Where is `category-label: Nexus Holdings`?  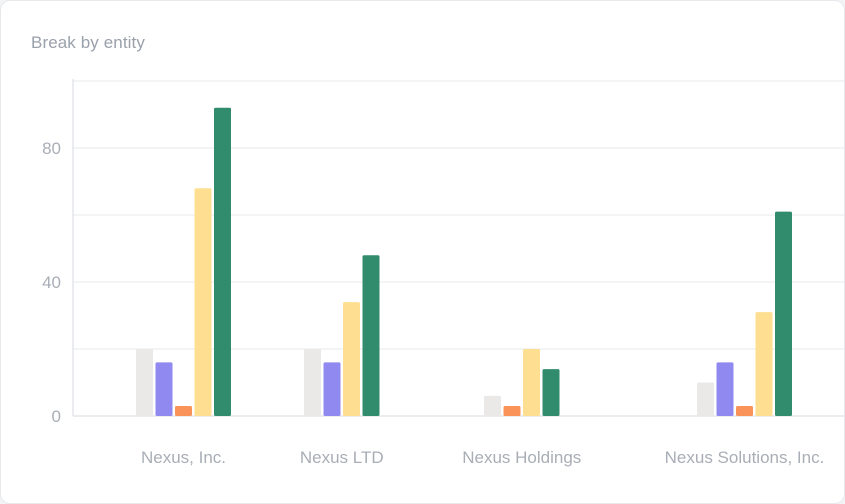 category-label: Nexus Holdings is located at coordinates (521, 457).